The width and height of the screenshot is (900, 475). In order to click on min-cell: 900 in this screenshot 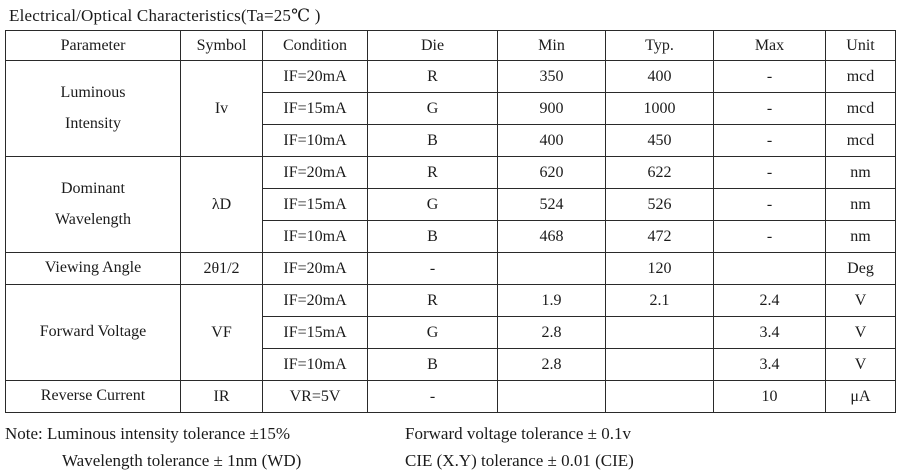, I will do `click(551, 108)`.